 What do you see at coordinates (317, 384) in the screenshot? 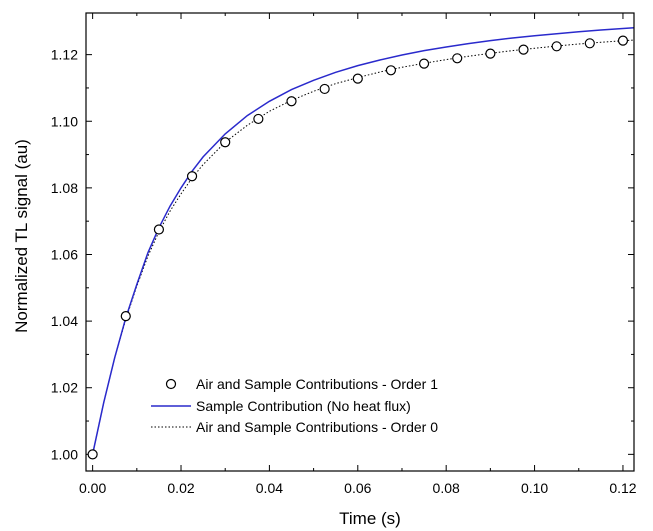
I see `legend-label-order1: Air and Sample Contributions - Order 1` at bounding box center [317, 384].